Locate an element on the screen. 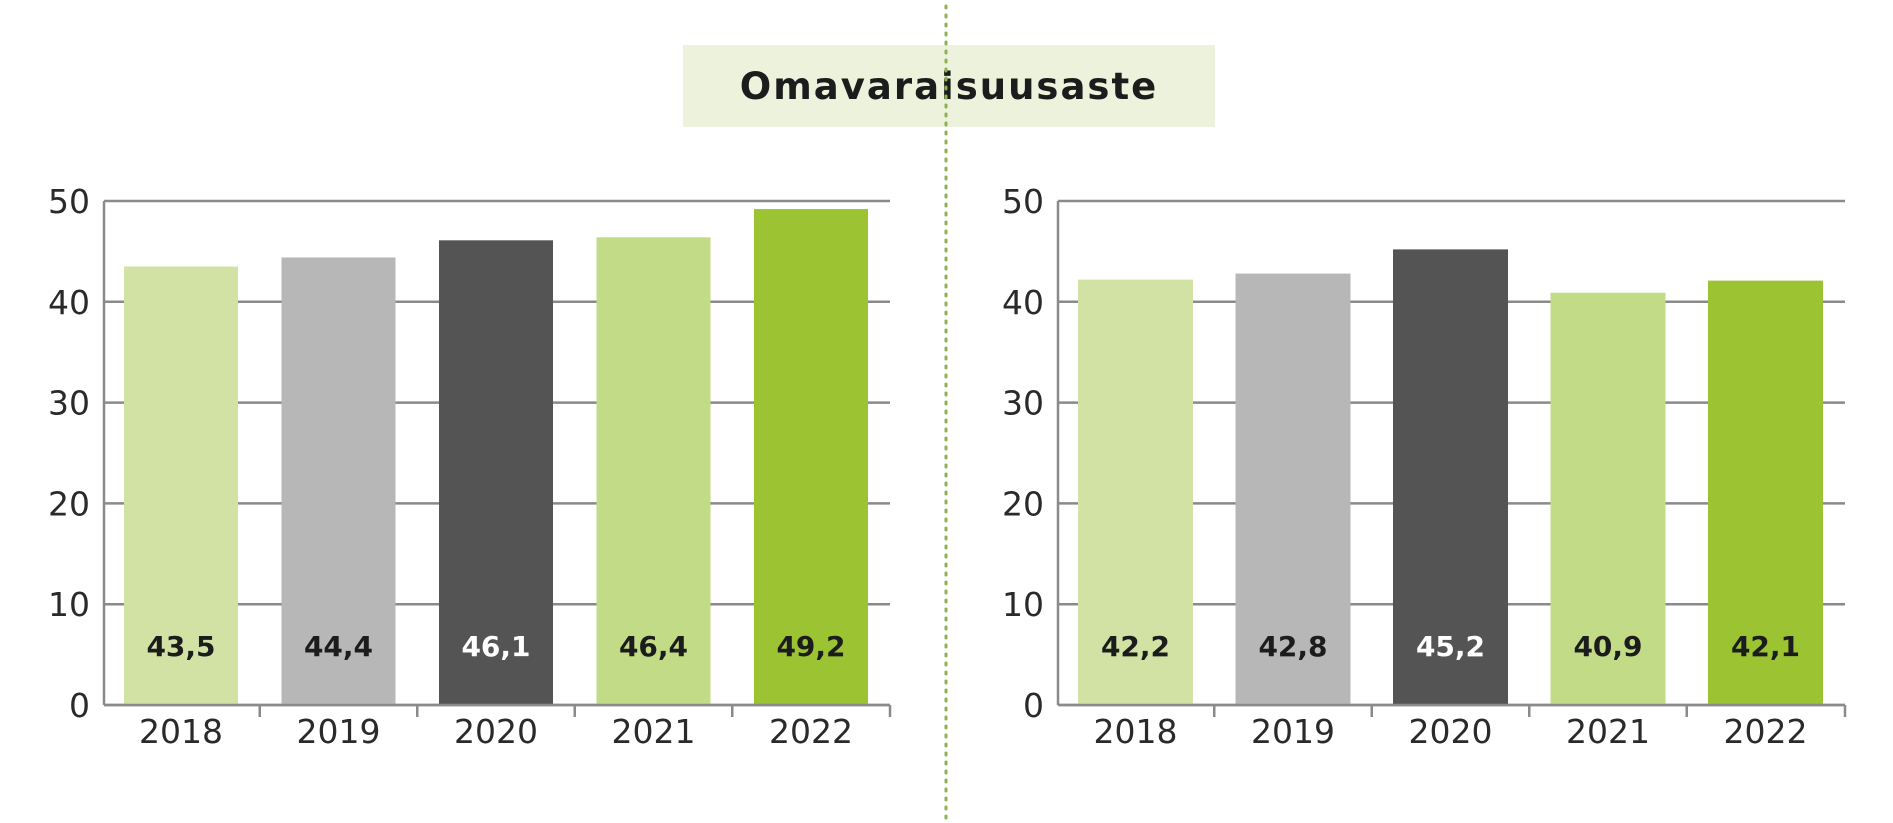 This screenshot has width=1893, height=823. bar-value-label: 44,4 is located at coordinates (338, 646).